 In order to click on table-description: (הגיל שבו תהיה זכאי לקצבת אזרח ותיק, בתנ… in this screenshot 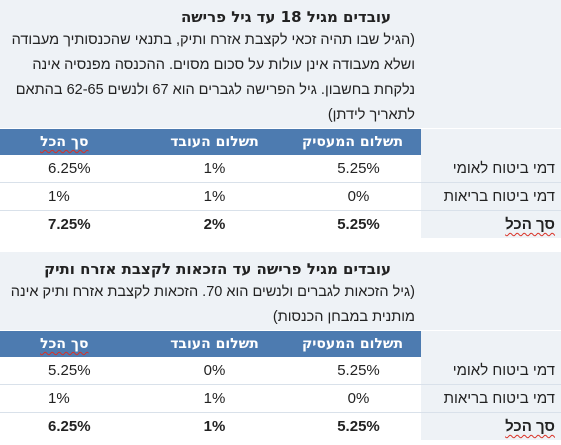, I will do `click(213, 77)`.